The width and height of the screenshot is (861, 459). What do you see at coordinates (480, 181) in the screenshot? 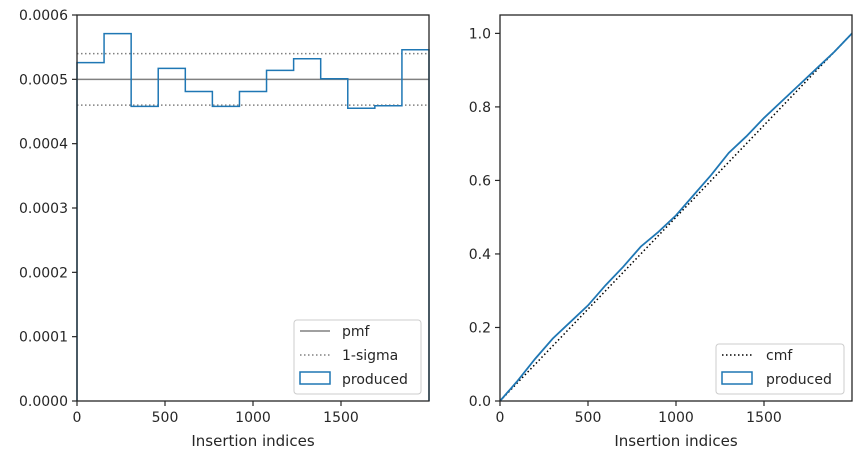
I see `cmf-y-tick-label: 0.6` at bounding box center [480, 181].